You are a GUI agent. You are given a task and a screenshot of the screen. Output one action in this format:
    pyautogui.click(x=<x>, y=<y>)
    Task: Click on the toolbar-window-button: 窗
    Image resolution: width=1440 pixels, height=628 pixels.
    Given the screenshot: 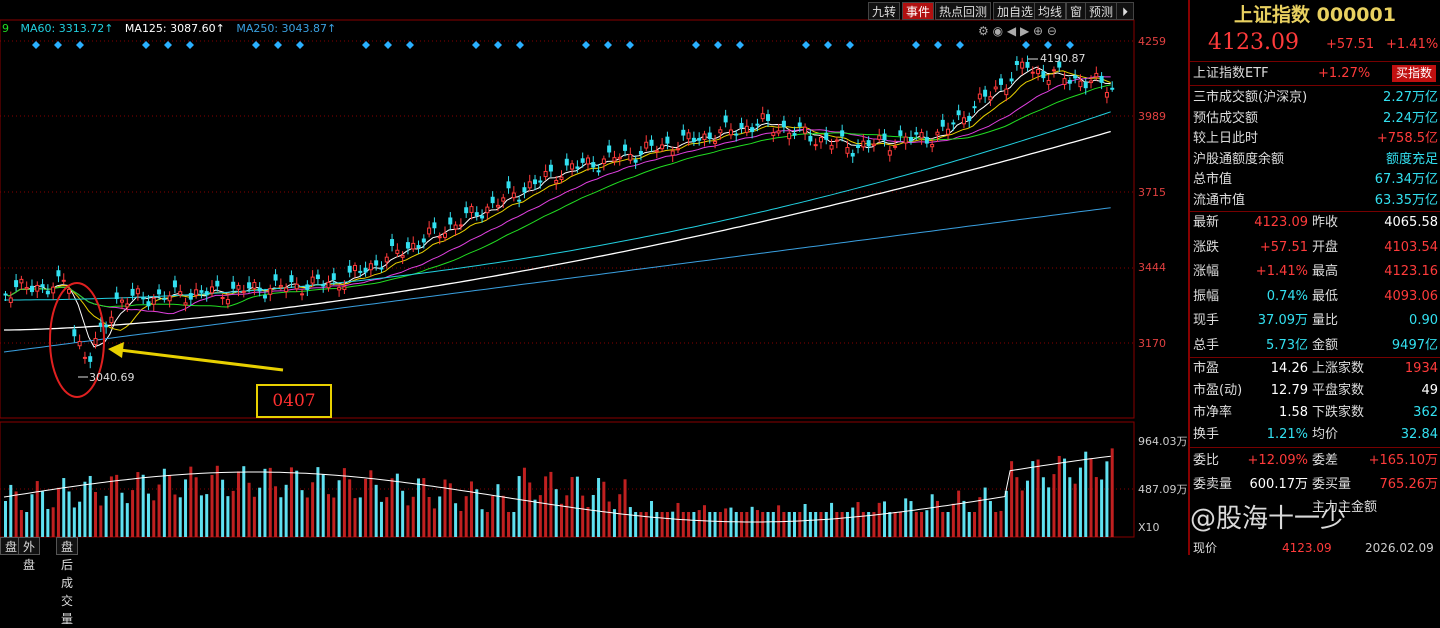 What is the action you would take?
    pyautogui.click(x=1076, y=11)
    